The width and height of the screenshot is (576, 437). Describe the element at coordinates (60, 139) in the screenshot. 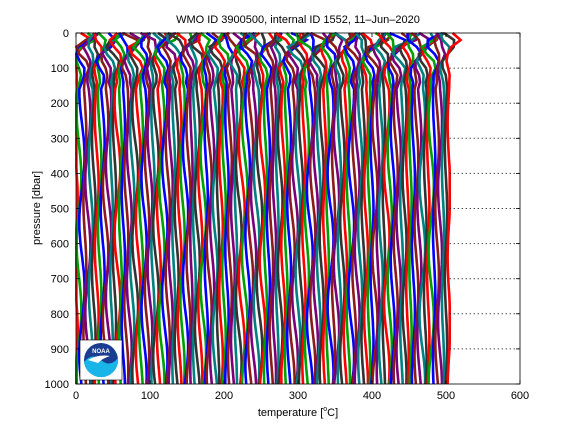

I see `y-tick-label: 300` at that location.